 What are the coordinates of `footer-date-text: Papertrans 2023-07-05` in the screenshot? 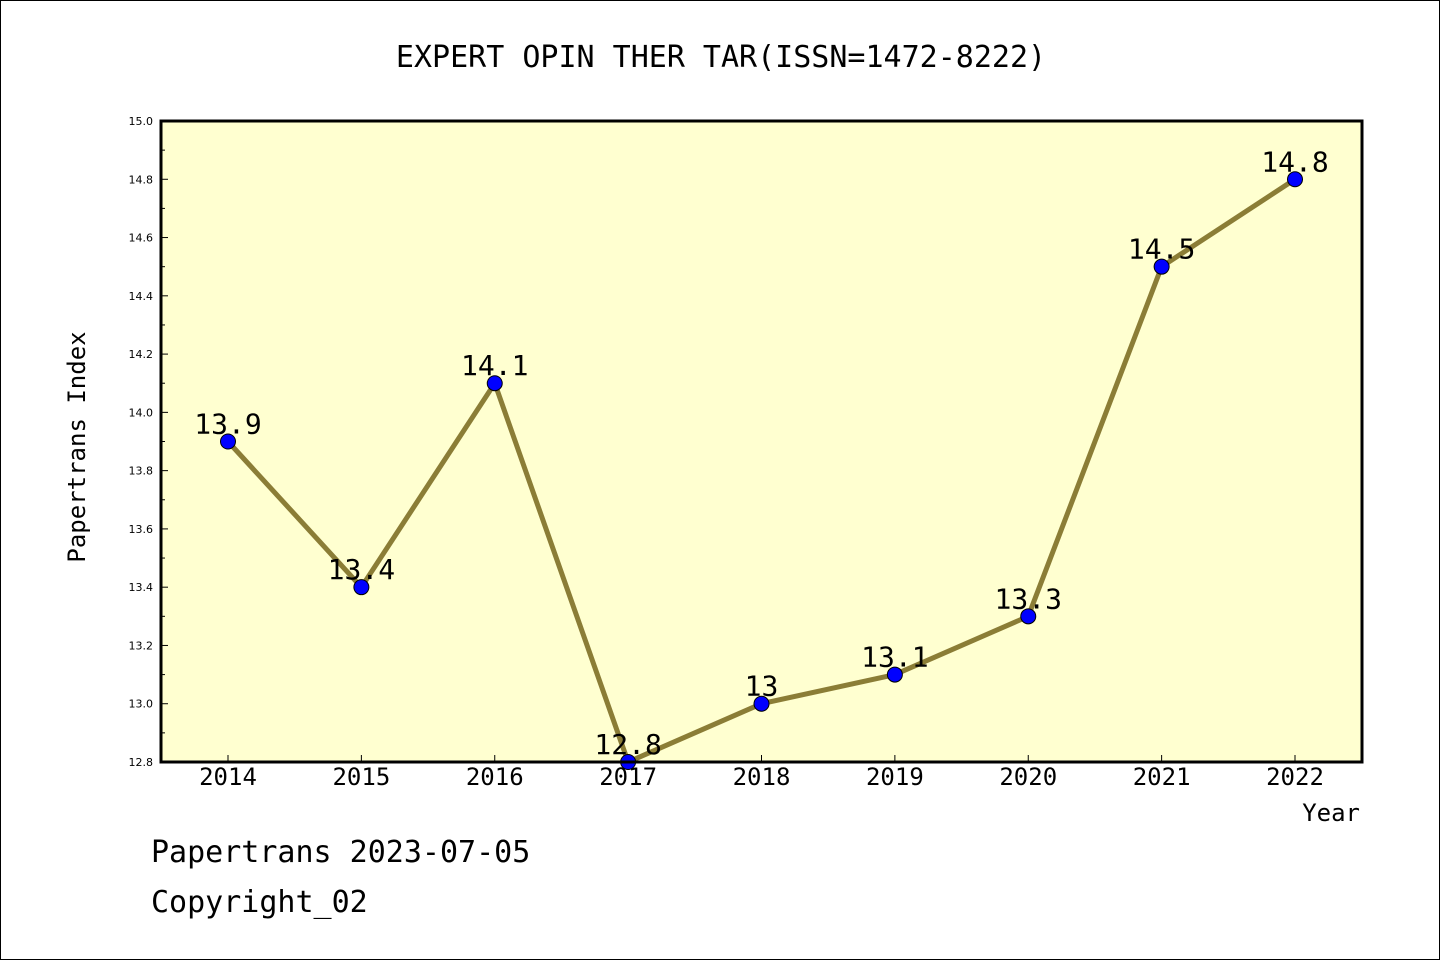 It's located at (341, 852).